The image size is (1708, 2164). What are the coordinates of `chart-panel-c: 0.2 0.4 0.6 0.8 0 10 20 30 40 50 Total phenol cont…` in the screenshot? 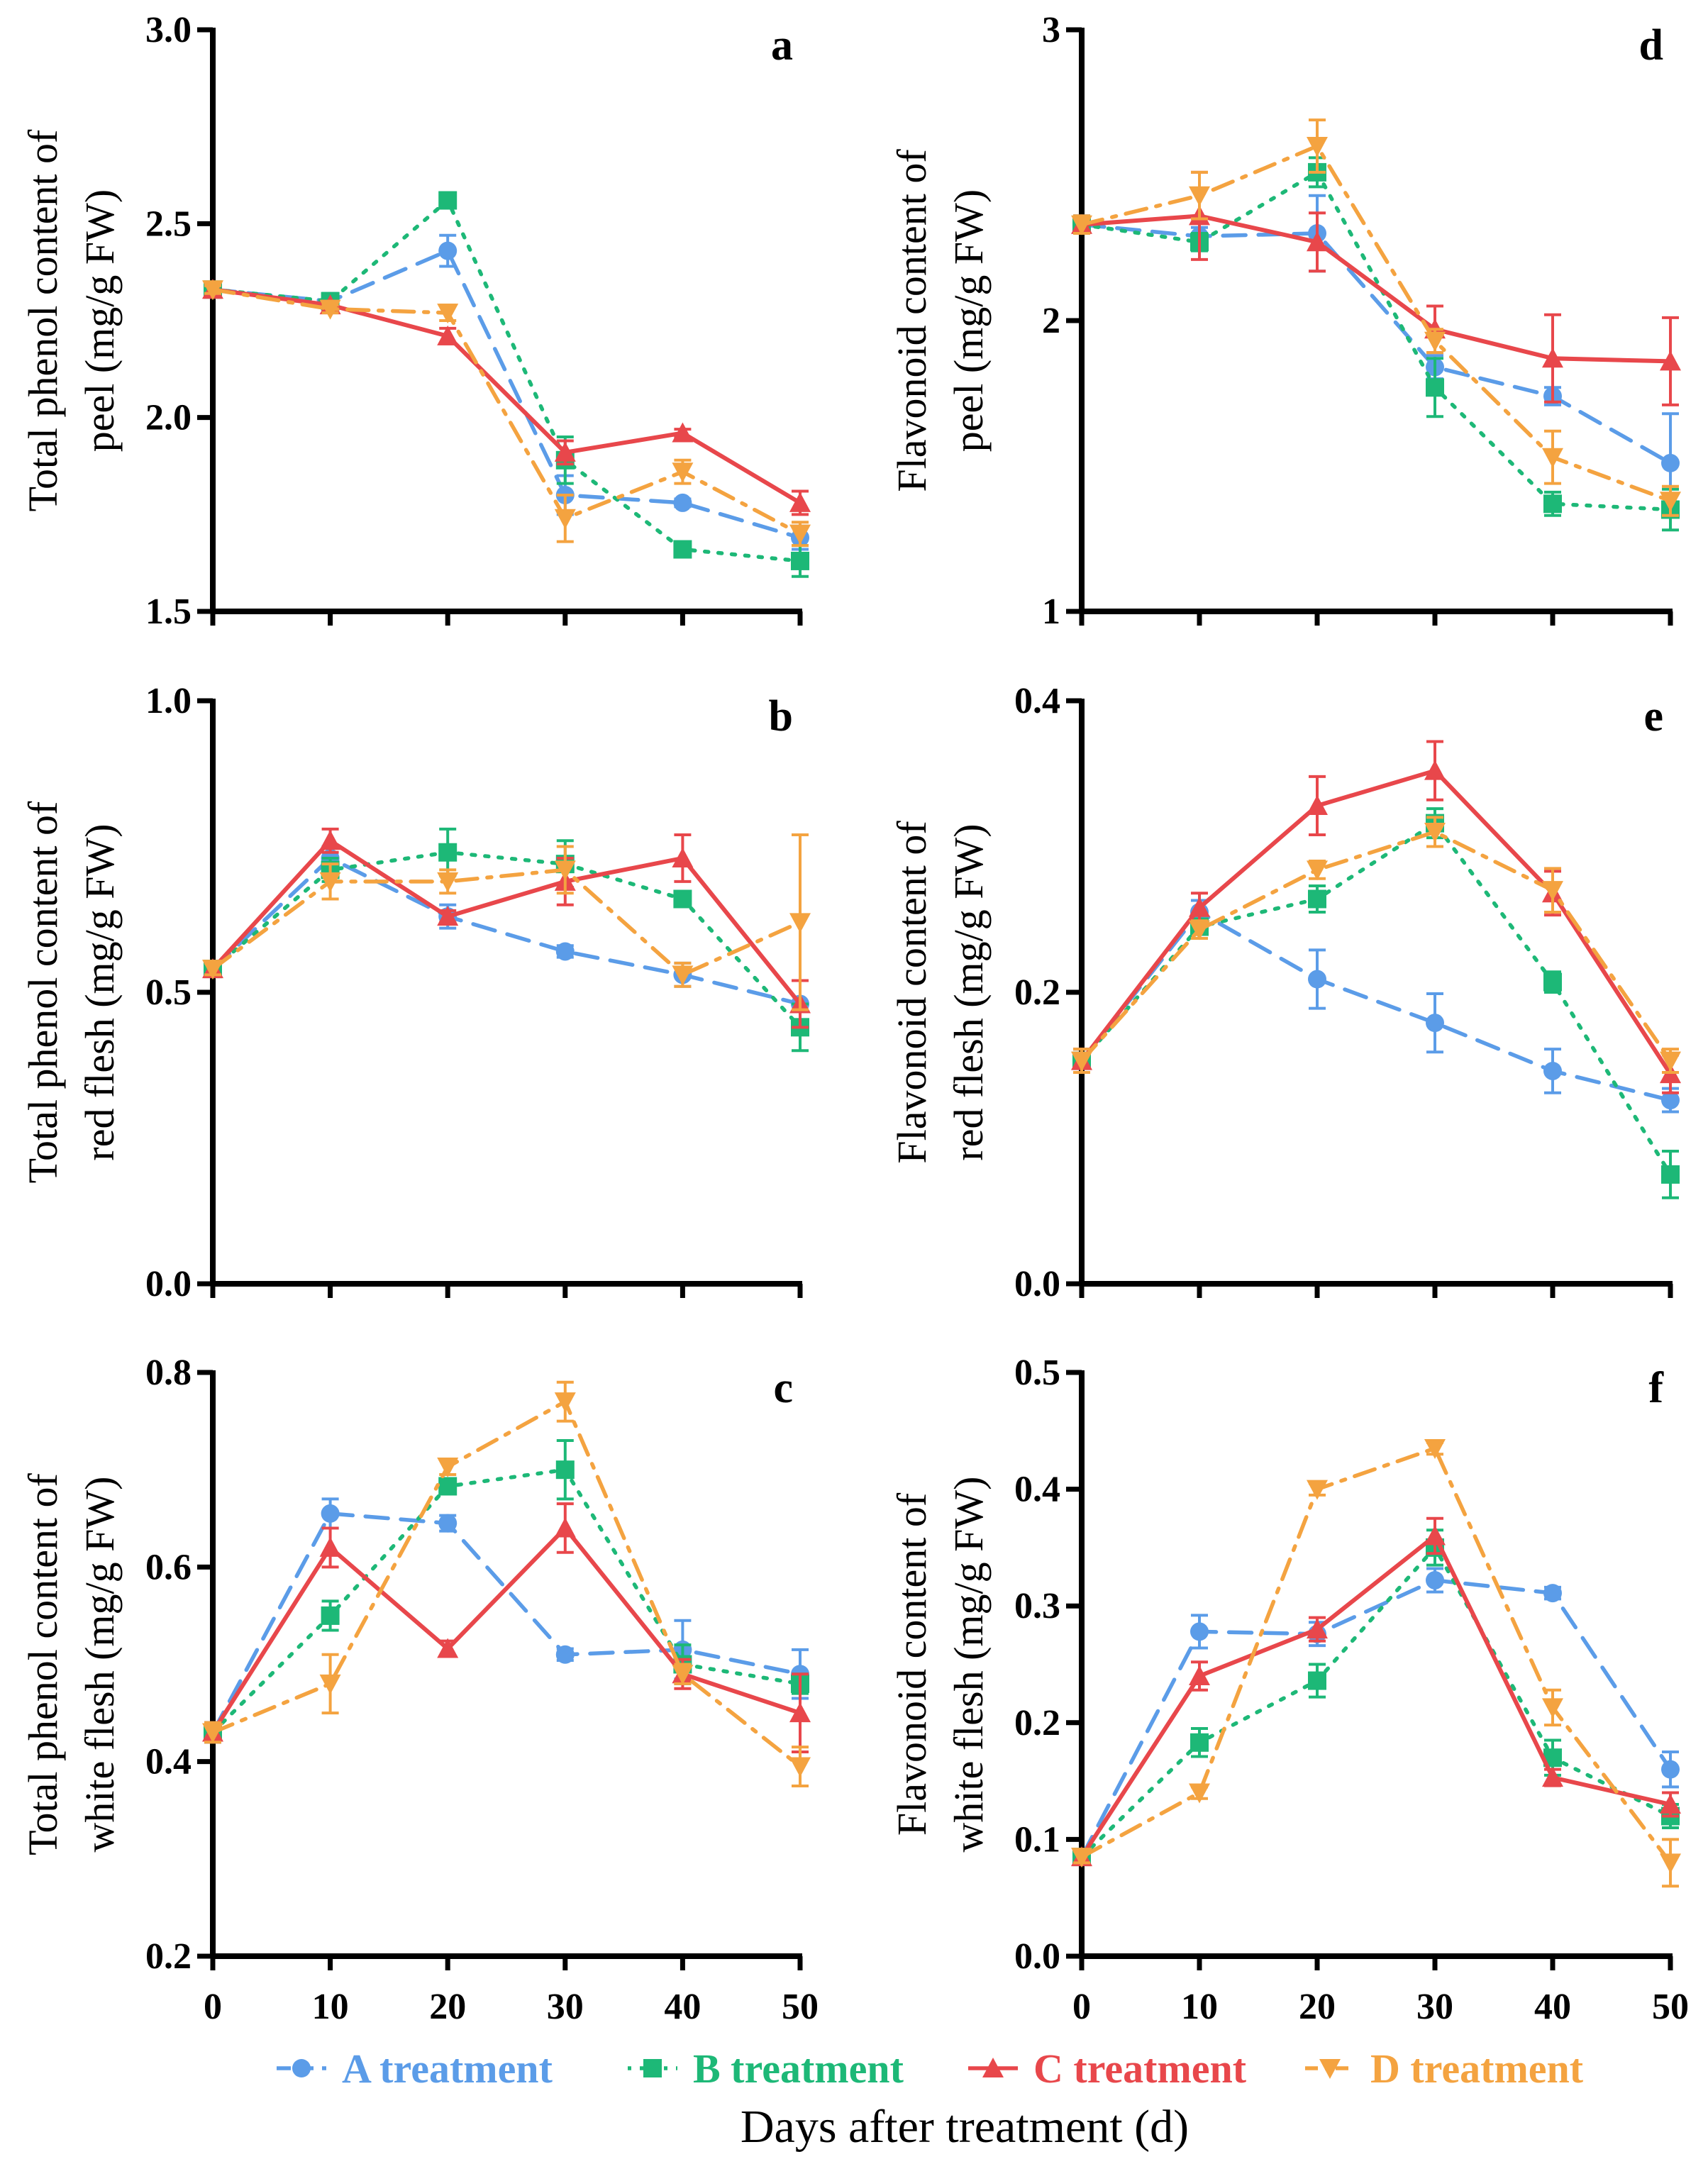 It's located at (419, 1690).